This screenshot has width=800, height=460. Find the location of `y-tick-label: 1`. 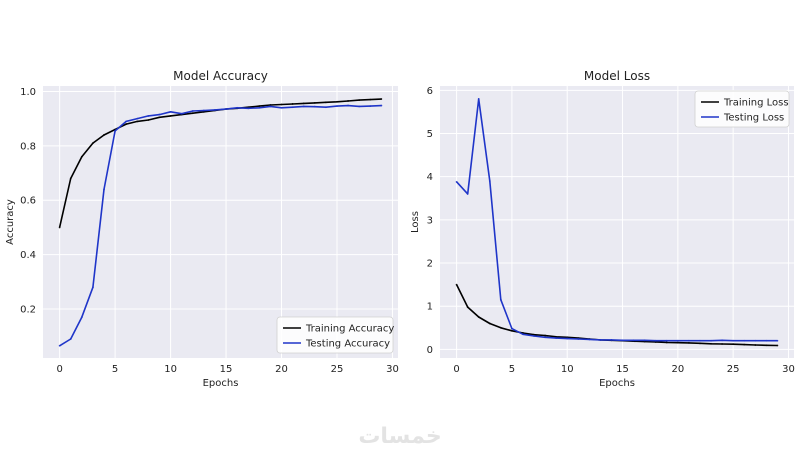

y-tick-label: 1 is located at coordinates (430, 307).